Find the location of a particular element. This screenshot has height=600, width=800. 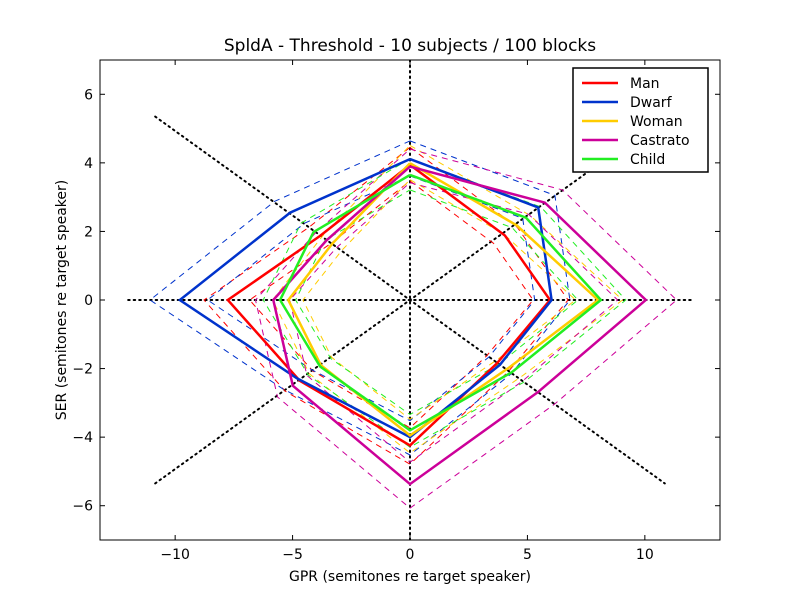

man-lower-bound-line is located at coordinates (391, 304).